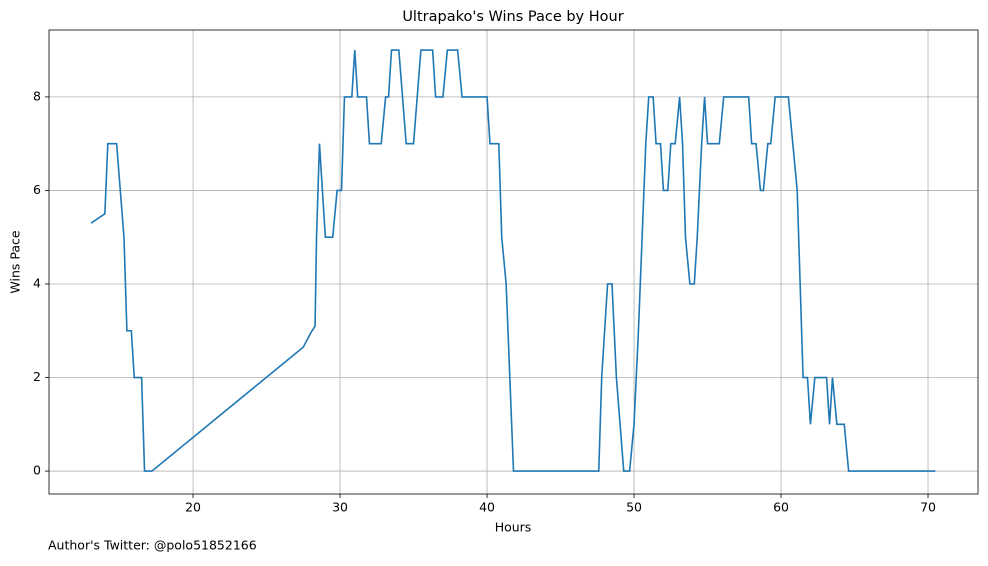  Describe the element at coordinates (487, 507) in the screenshot. I see `x-tick-label: 40` at that location.